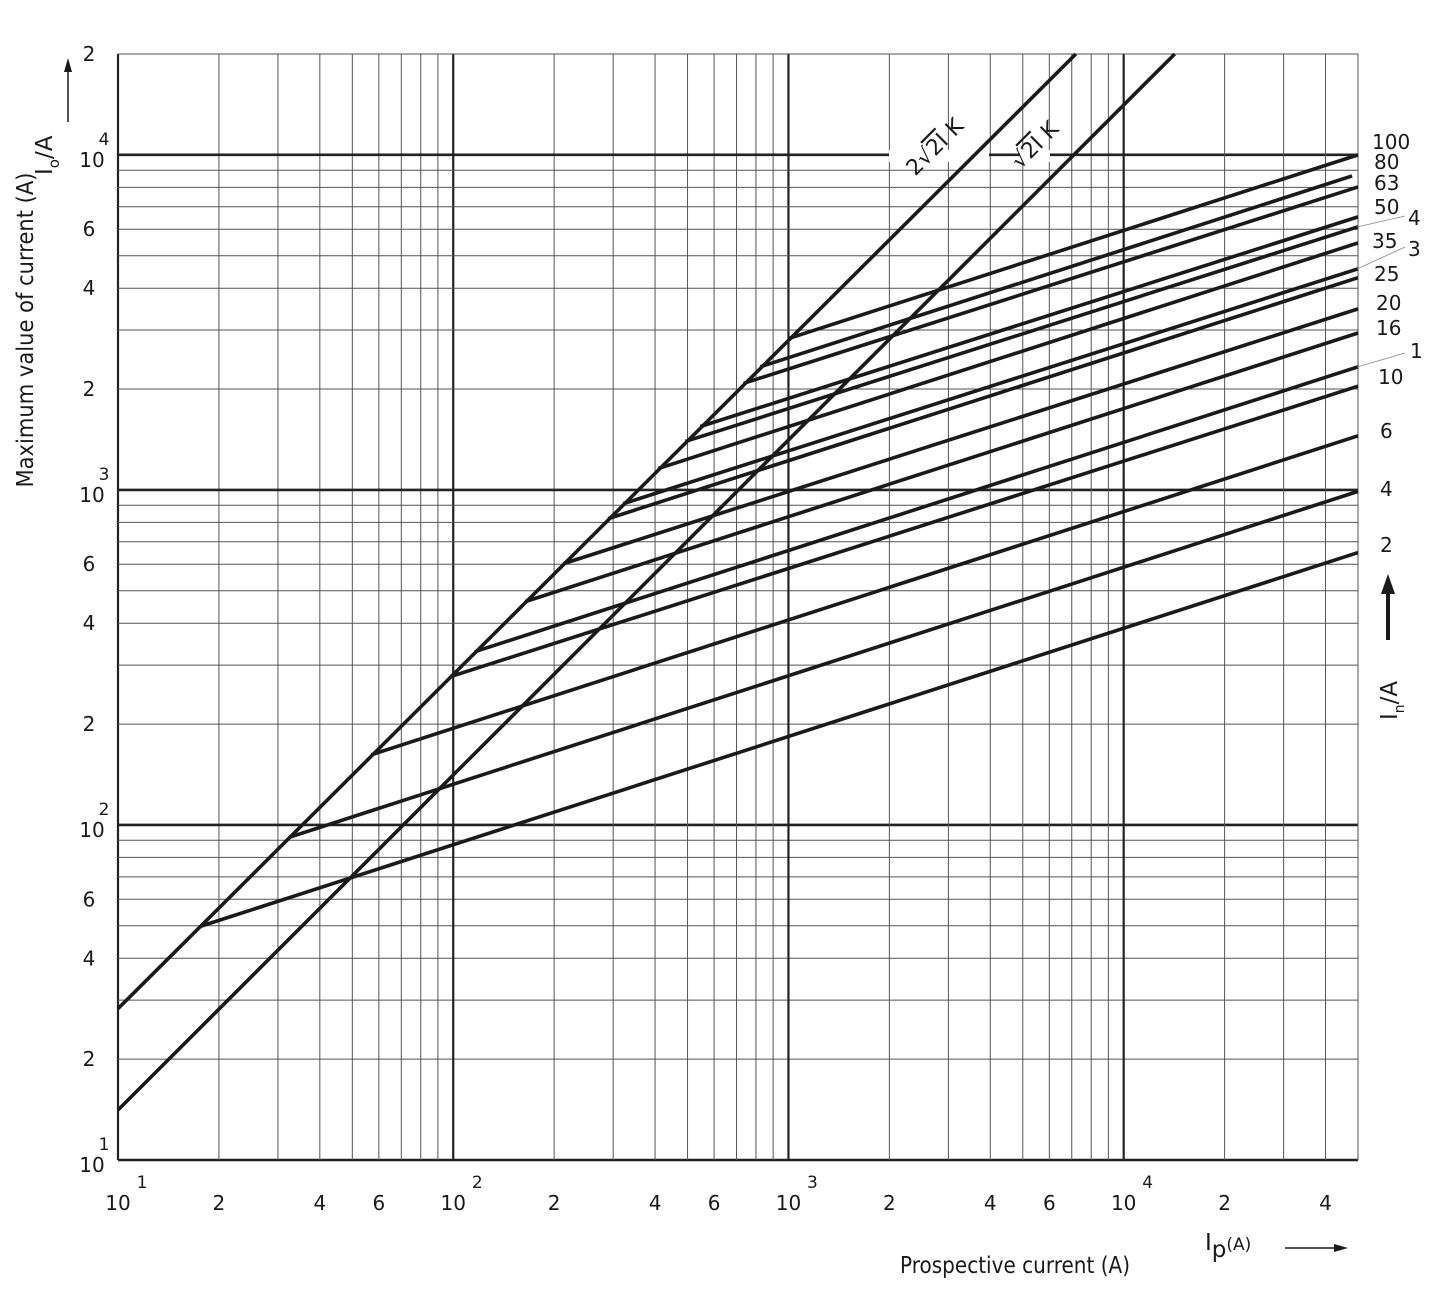  I want to click on series-symbol: In/A, so click(1392, 700).